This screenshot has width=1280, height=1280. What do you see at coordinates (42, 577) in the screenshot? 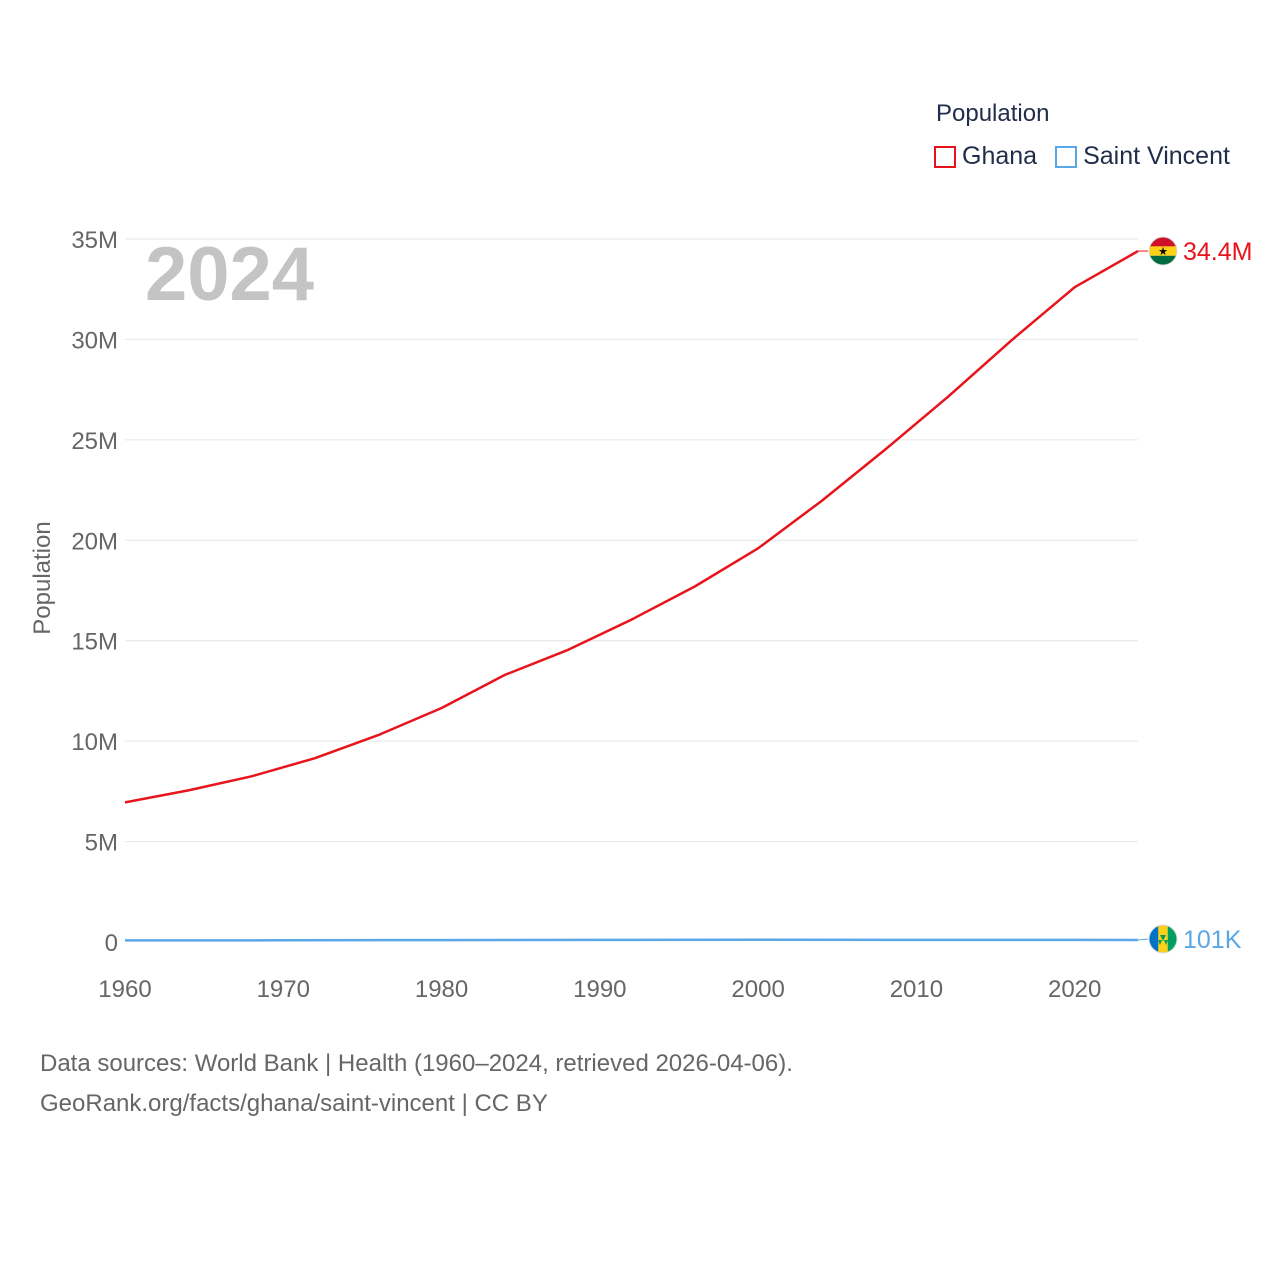
I see `y-axis-title: Population` at bounding box center [42, 577].